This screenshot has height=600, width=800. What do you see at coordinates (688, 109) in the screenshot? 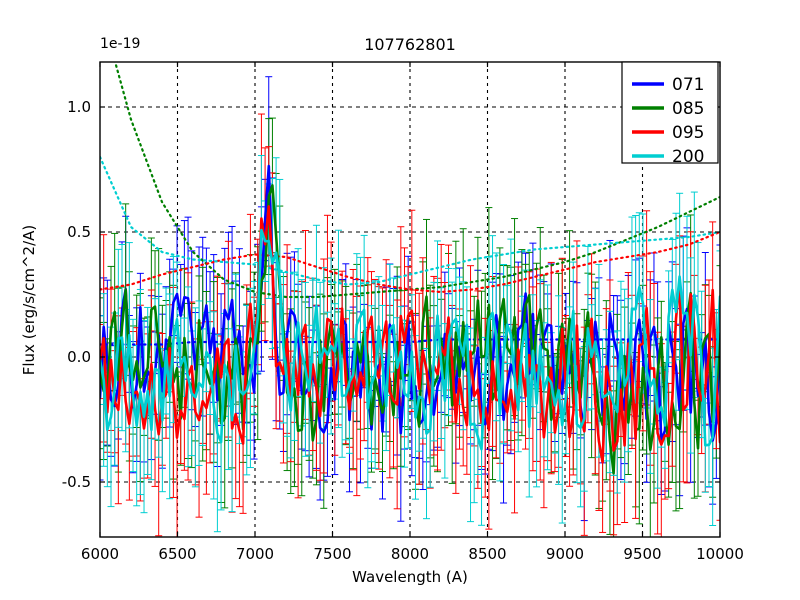
I see `legend-label-085: 085` at bounding box center [688, 109].